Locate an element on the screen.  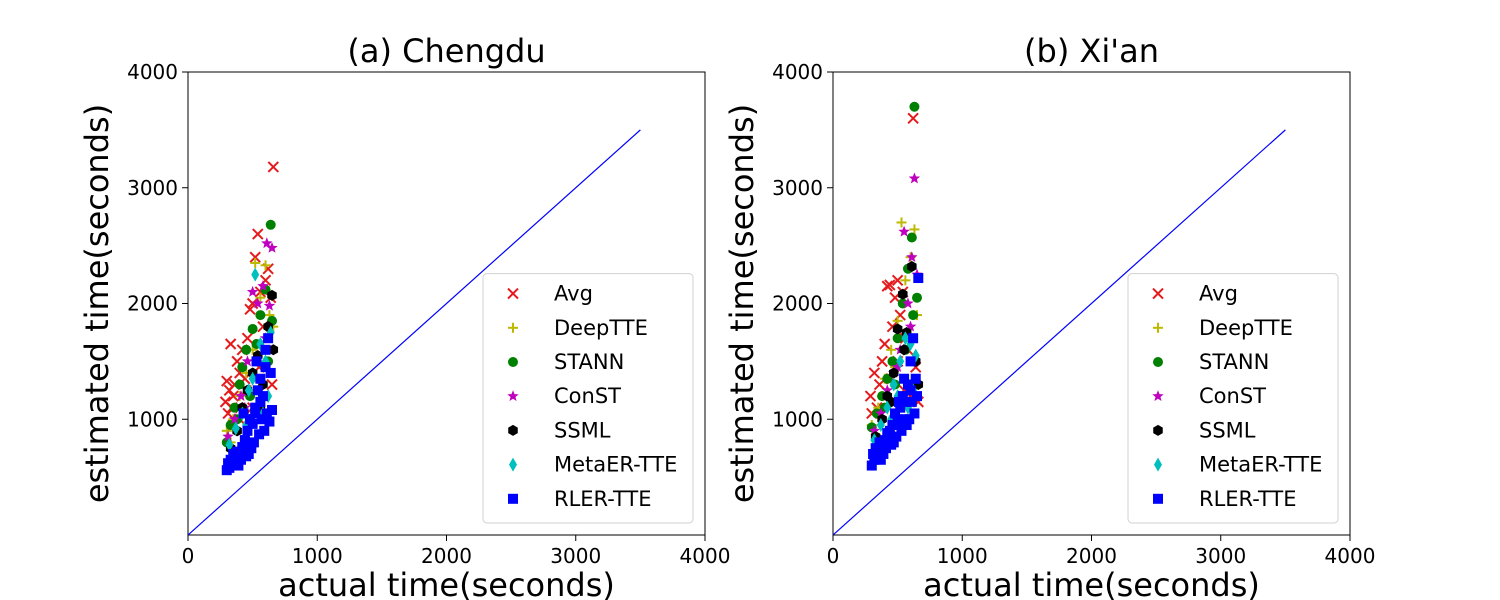
y-tick-label: 3000 is located at coordinates (152, 188).